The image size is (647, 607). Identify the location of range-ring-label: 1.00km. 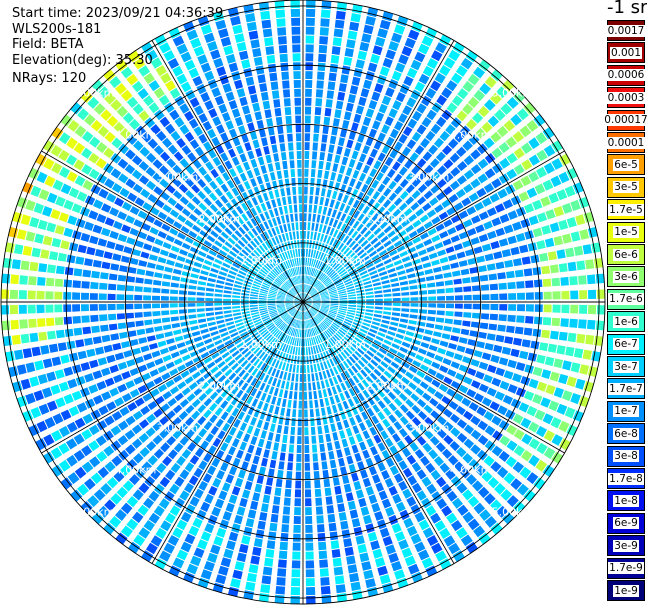
(345, 260).